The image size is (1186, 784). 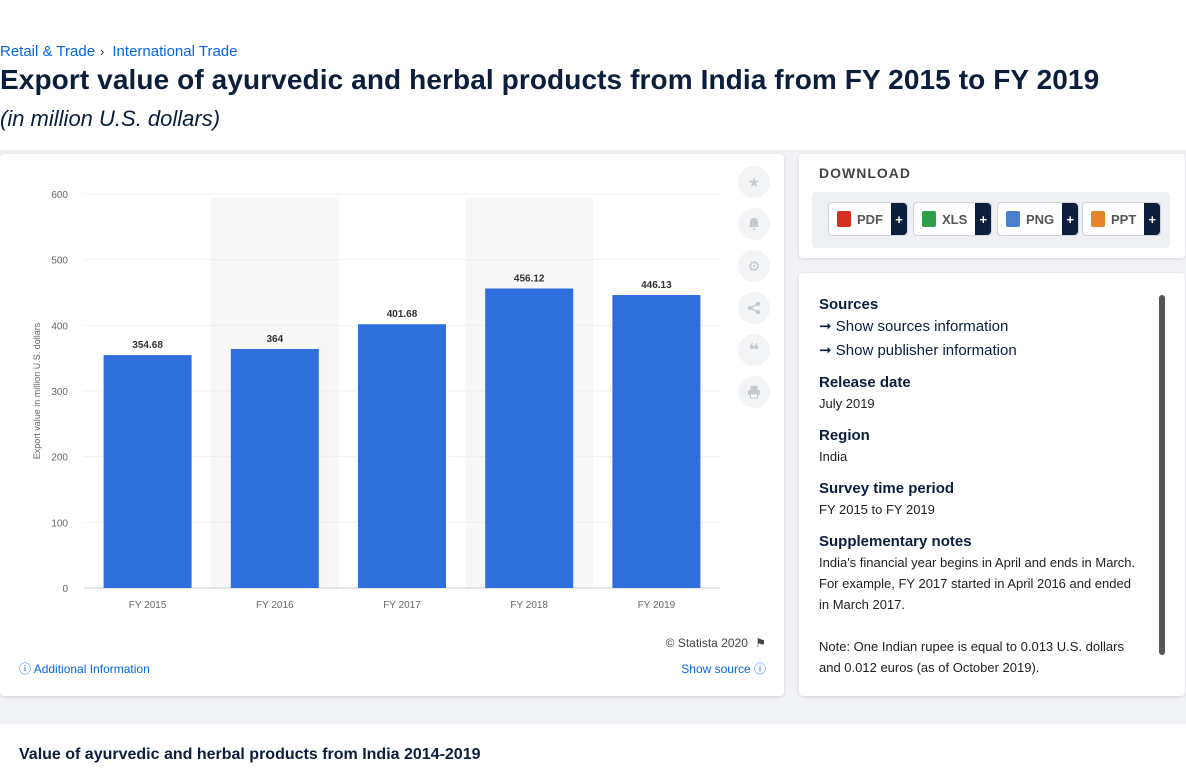 What do you see at coordinates (59, 326) in the screenshot?
I see `y-tick-label: 400` at bounding box center [59, 326].